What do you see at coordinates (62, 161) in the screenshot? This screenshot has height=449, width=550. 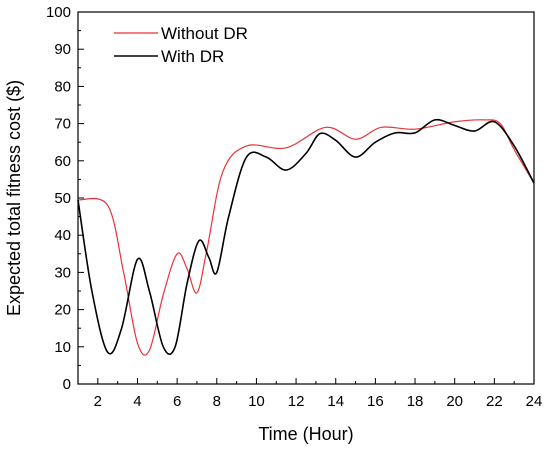 I see `y-tick-label: 60` at bounding box center [62, 161].